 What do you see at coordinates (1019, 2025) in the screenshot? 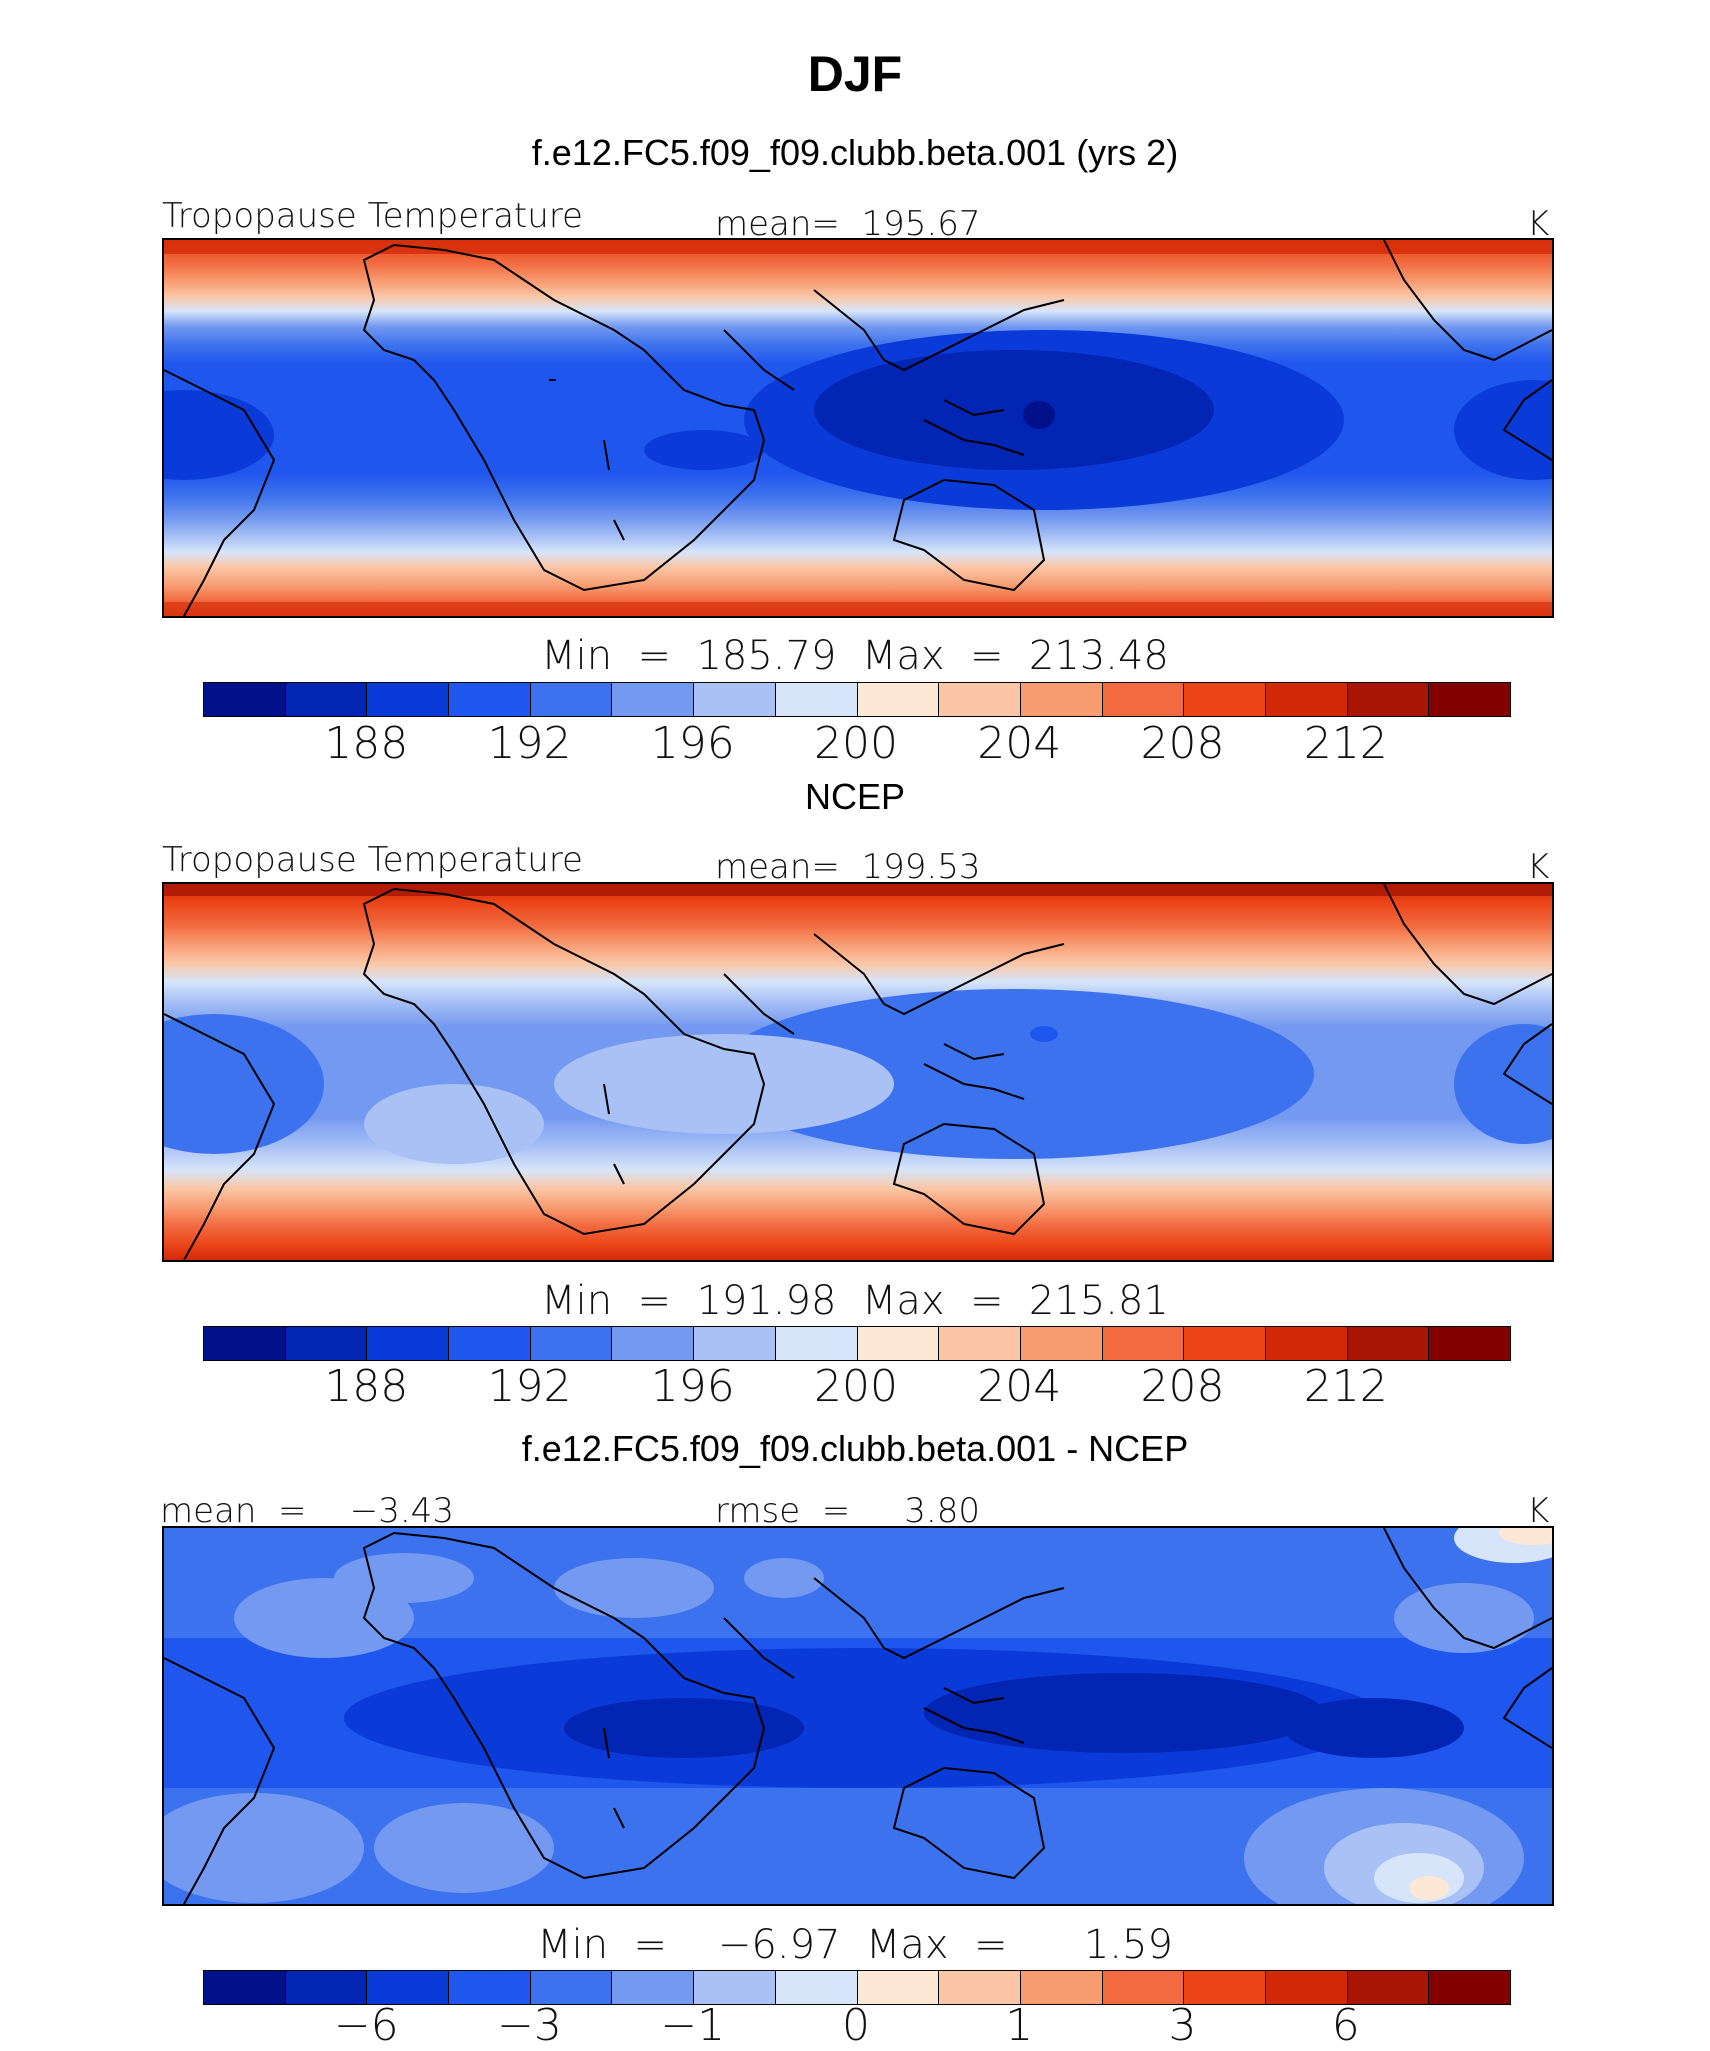
I see `colorbar-tick-label: 1` at bounding box center [1019, 2025].